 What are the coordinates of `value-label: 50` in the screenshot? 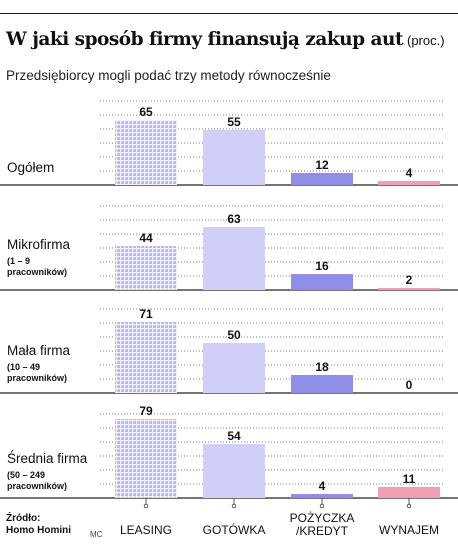 It's located at (234, 335).